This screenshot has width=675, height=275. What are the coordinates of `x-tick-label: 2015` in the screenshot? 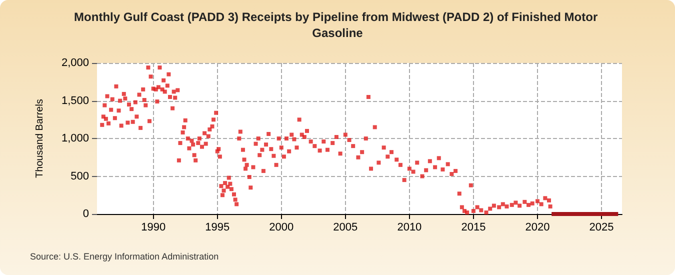 It's located at (473, 228).